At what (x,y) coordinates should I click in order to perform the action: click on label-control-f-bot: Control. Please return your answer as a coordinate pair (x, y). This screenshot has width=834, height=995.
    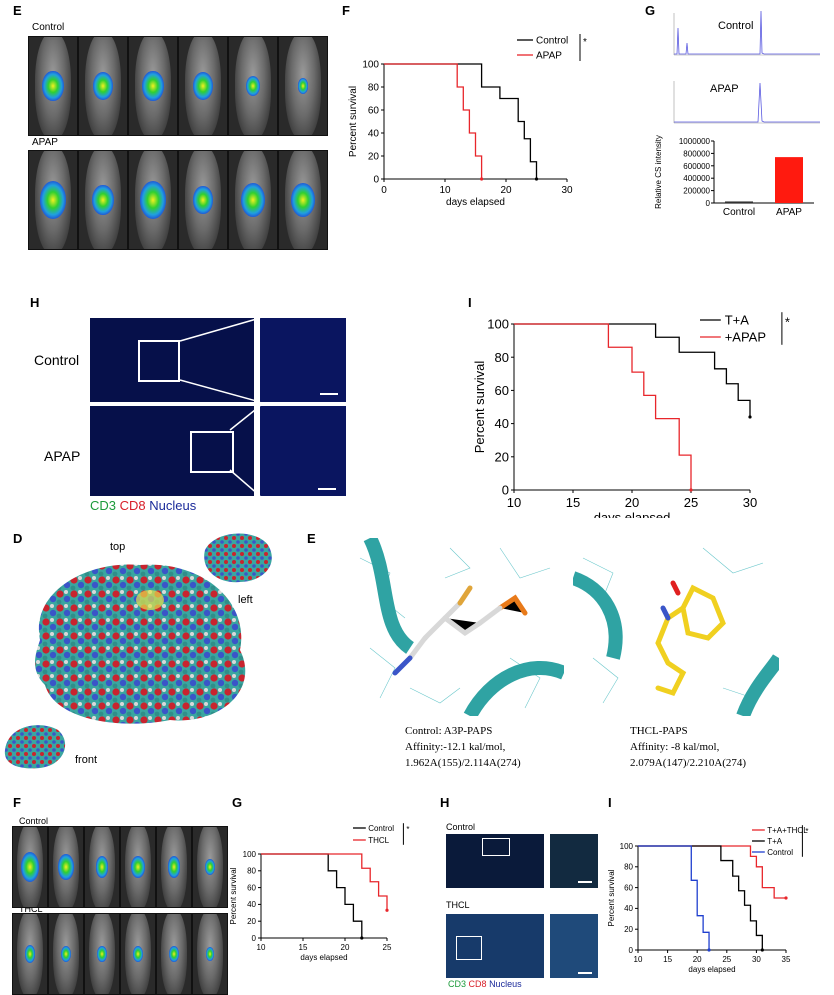
    Looking at the image, I should click on (33, 821).